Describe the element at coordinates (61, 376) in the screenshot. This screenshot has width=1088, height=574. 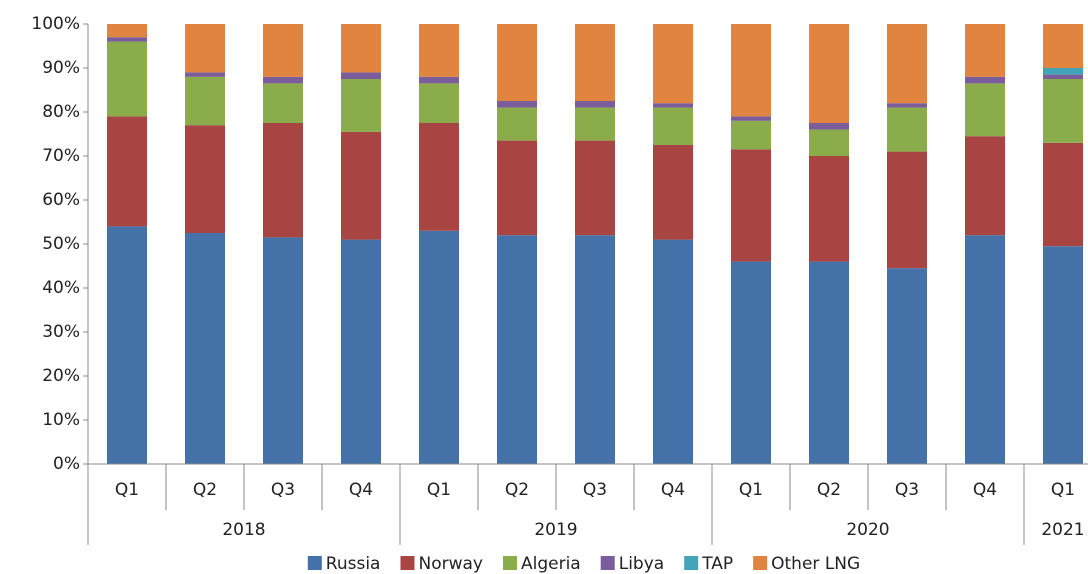
I see `y-tick-label: 20%` at that location.